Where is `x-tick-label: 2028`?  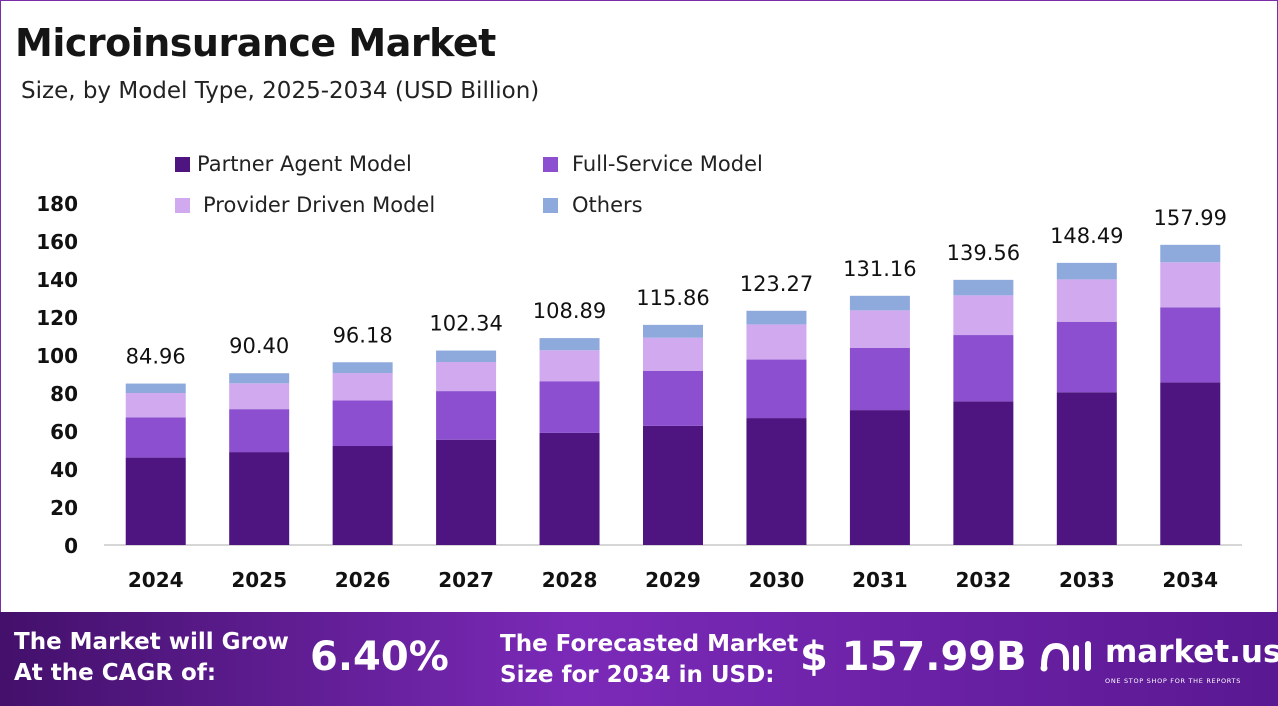 x-tick-label: 2028 is located at coordinates (570, 580).